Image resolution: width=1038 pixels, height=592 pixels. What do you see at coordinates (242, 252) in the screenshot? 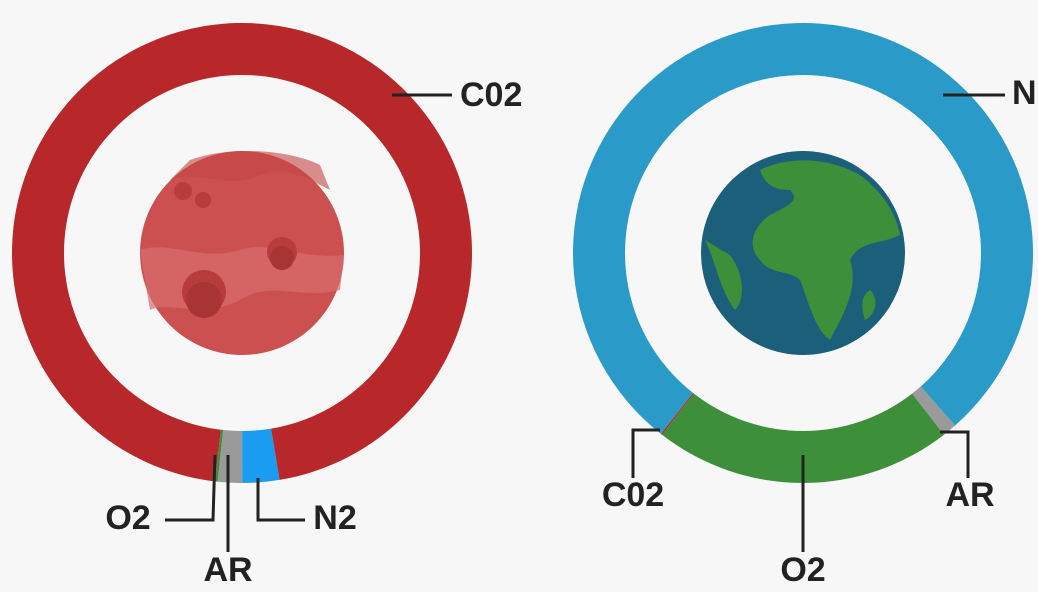
I see `mars-illustration` at bounding box center [242, 252].